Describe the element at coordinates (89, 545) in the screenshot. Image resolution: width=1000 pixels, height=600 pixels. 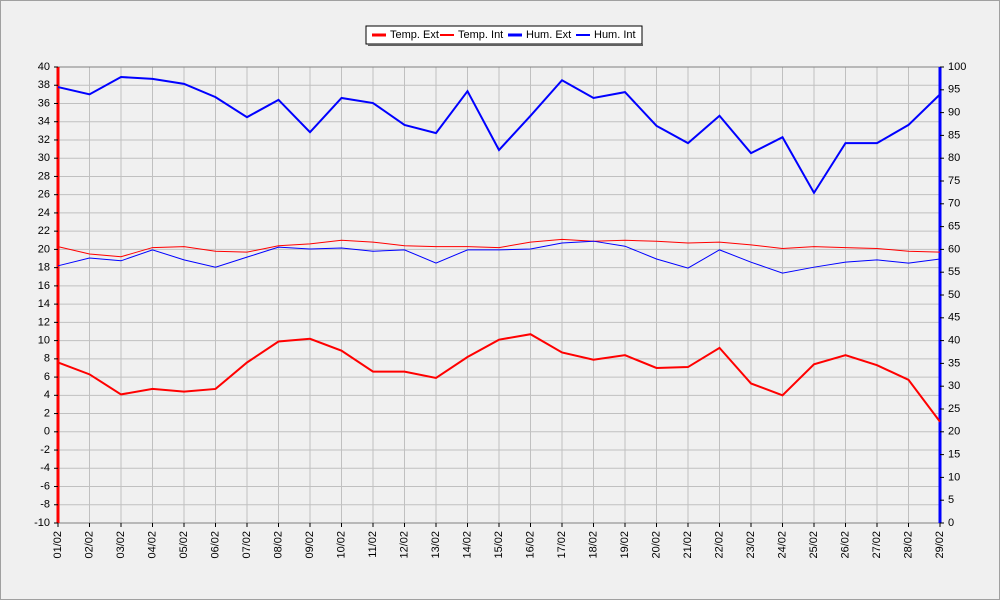
I see `x-tick-label: 02/02` at that location.